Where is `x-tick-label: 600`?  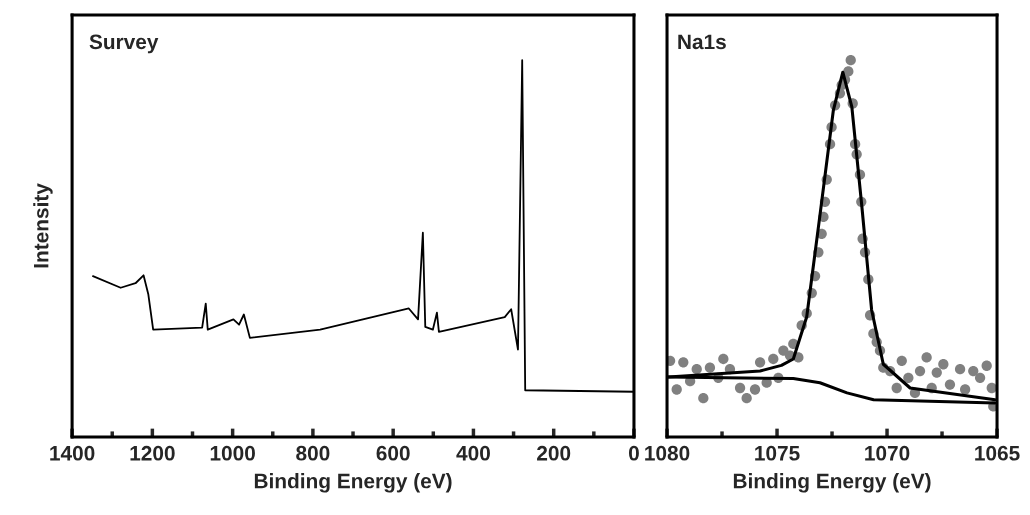
x-tick-label: 600 is located at coordinates (393, 453).